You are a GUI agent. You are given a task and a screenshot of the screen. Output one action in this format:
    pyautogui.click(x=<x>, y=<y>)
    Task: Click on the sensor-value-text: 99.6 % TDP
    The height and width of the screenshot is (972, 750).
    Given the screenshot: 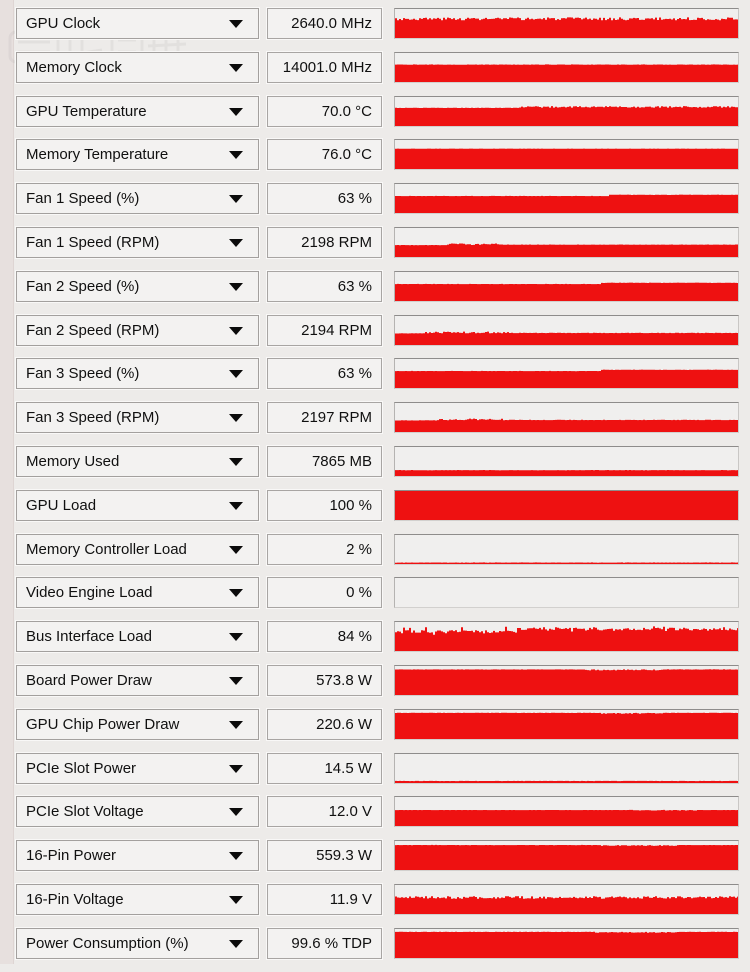 What is the action you would take?
    pyautogui.click(x=331, y=943)
    